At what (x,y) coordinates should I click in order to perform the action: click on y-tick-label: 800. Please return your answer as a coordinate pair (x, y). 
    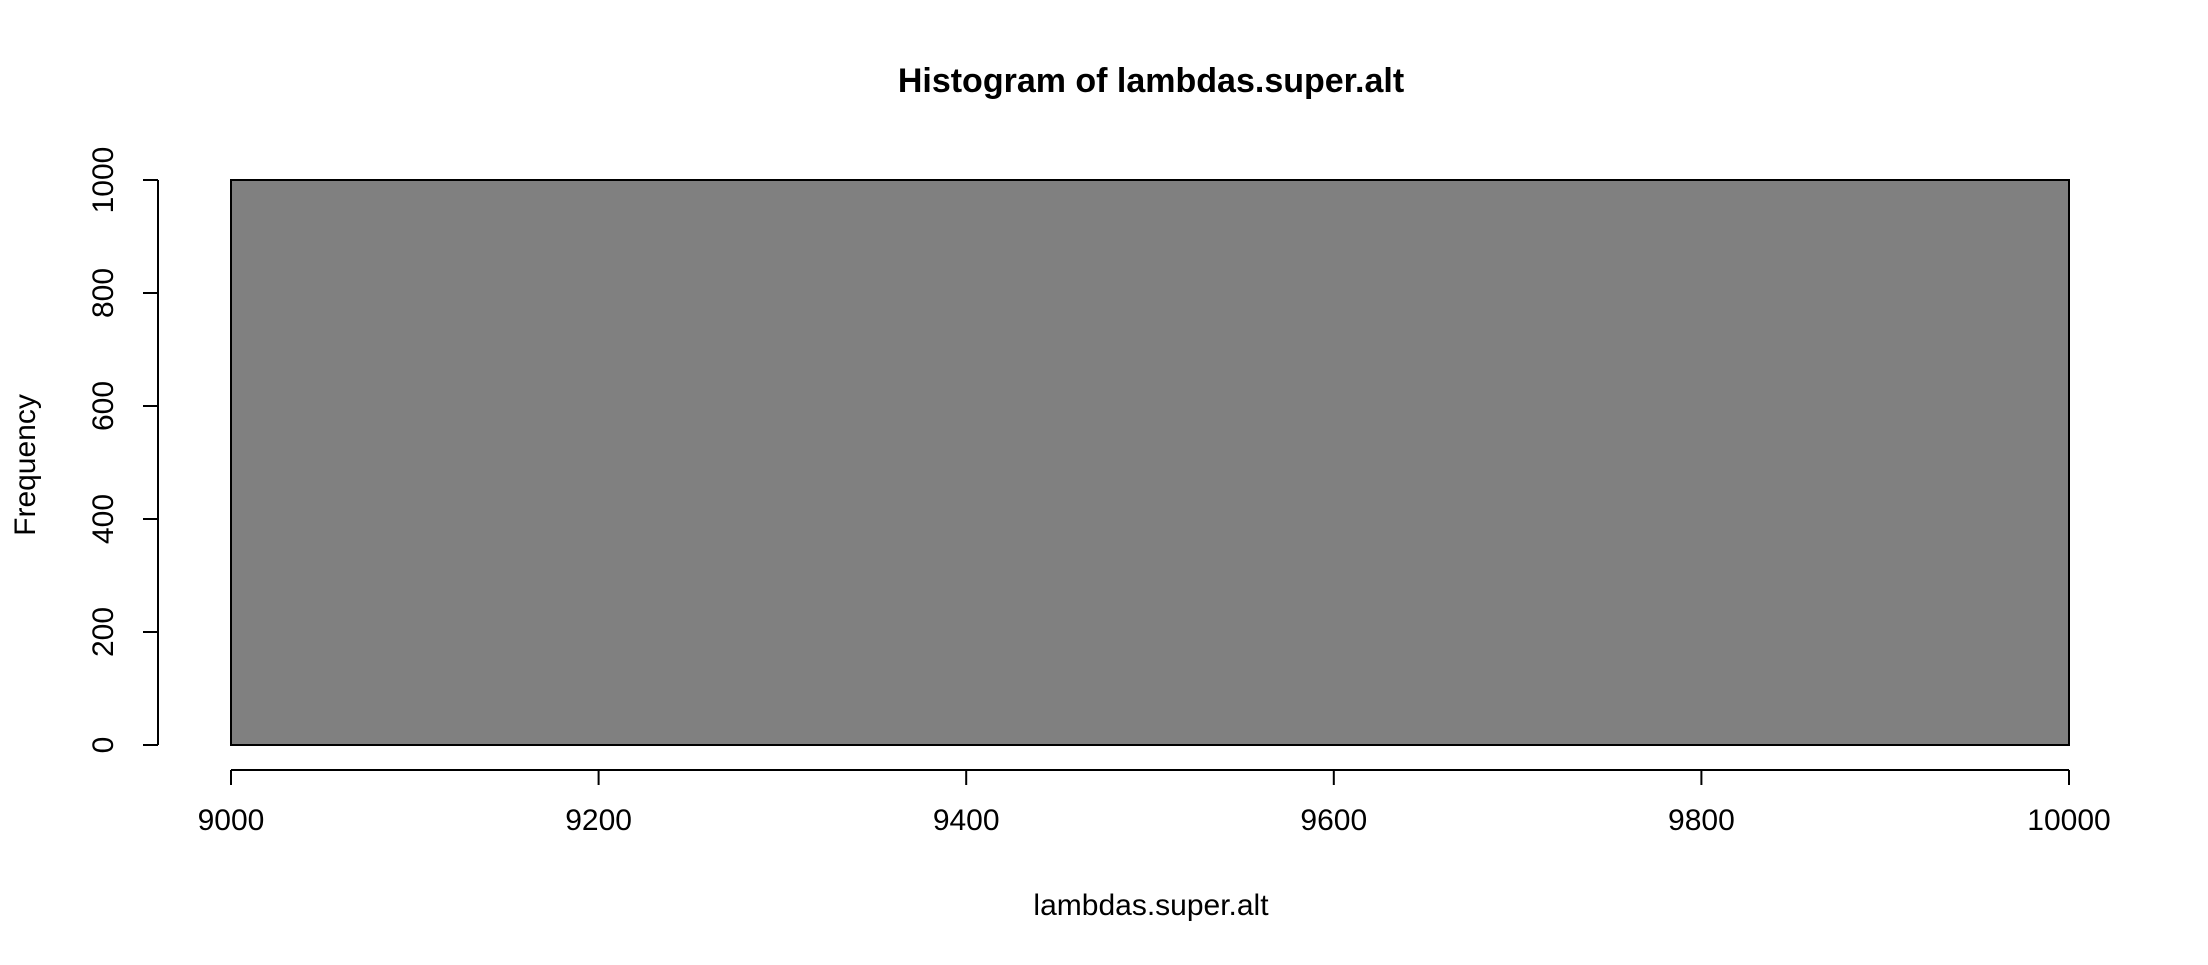
    Looking at the image, I should click on (103, 293).